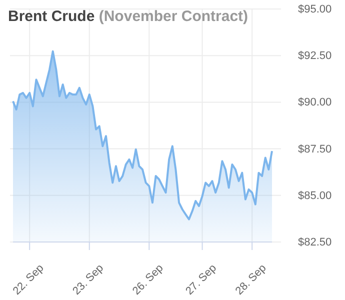 This screenshot has width=345, height=300. What do you see at coordinates (315, 196) in the screenshot?
I see `y-tick-label: $85.00` at bounding box center [315, 196].